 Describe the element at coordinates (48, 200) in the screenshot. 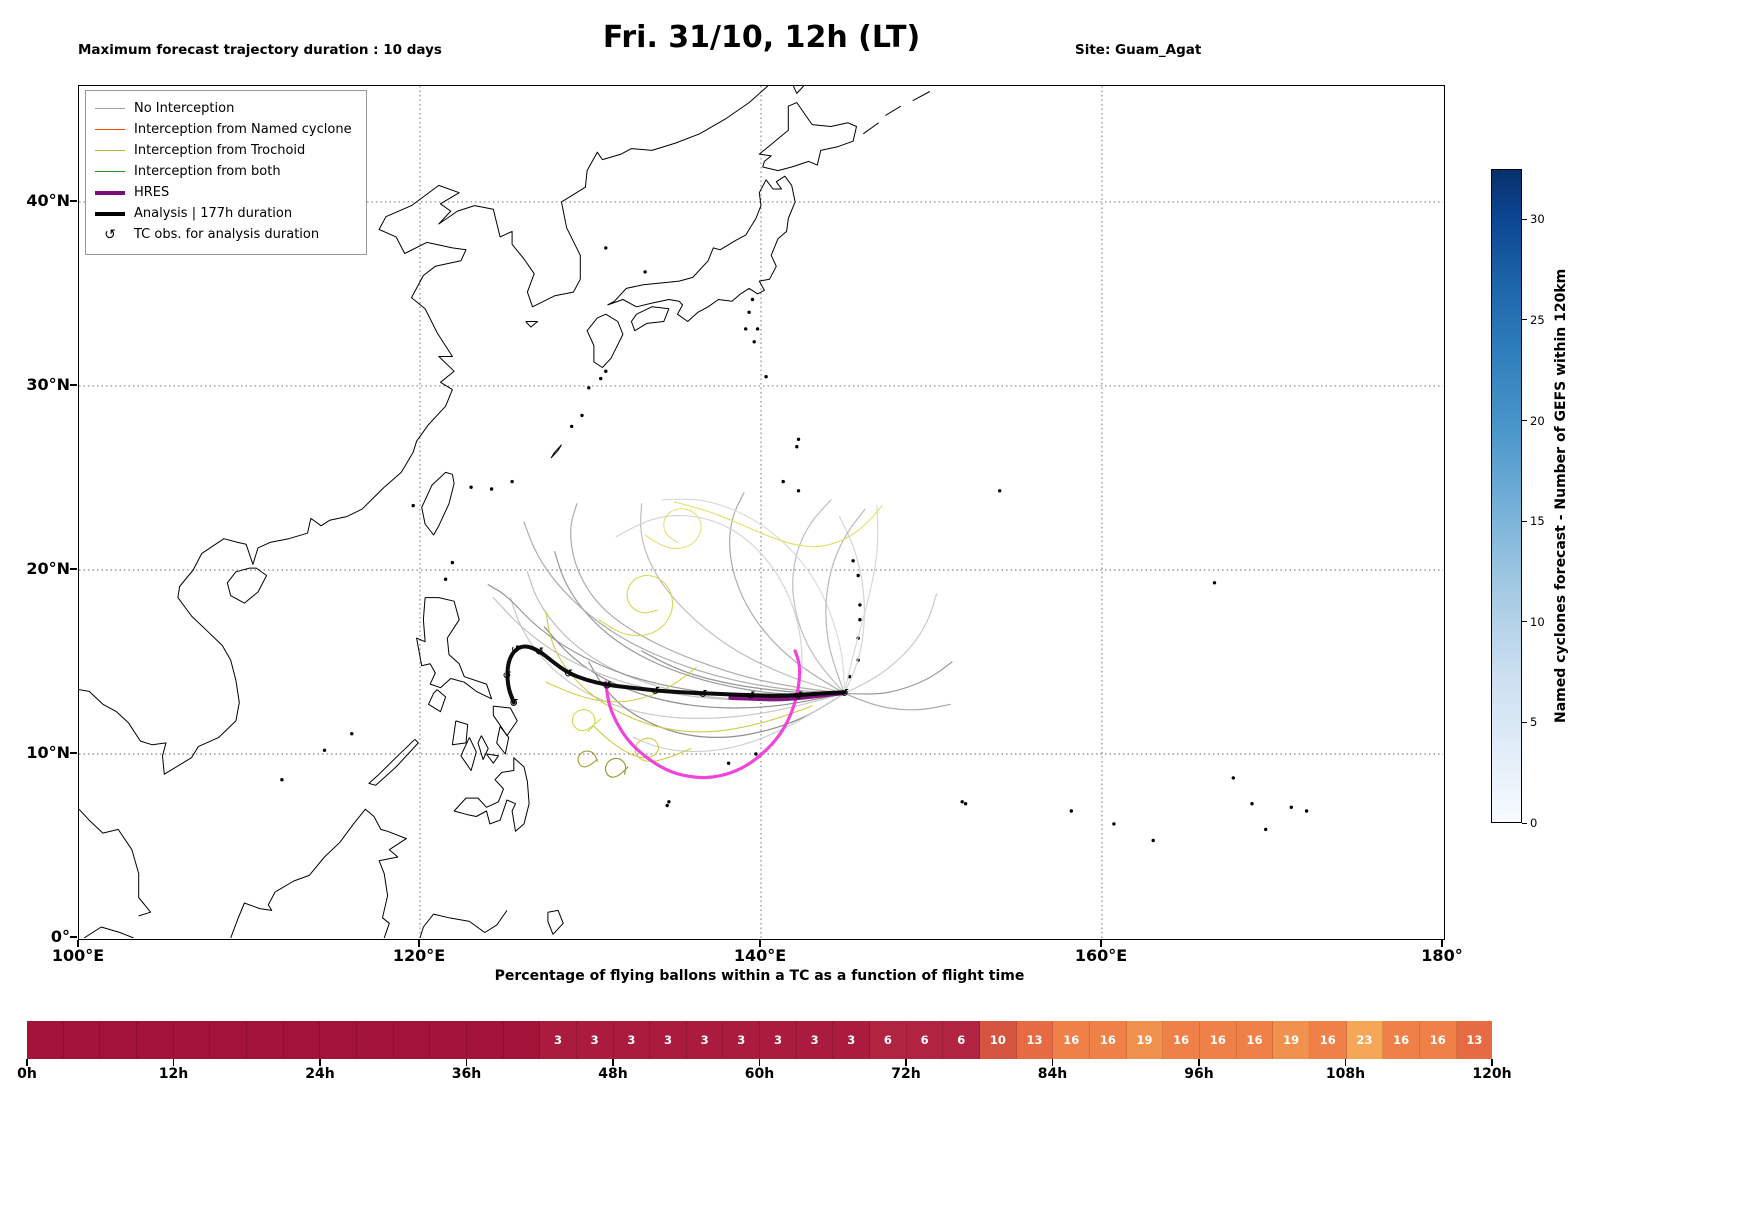

I see `y-tick-label: 40°N` at that location.